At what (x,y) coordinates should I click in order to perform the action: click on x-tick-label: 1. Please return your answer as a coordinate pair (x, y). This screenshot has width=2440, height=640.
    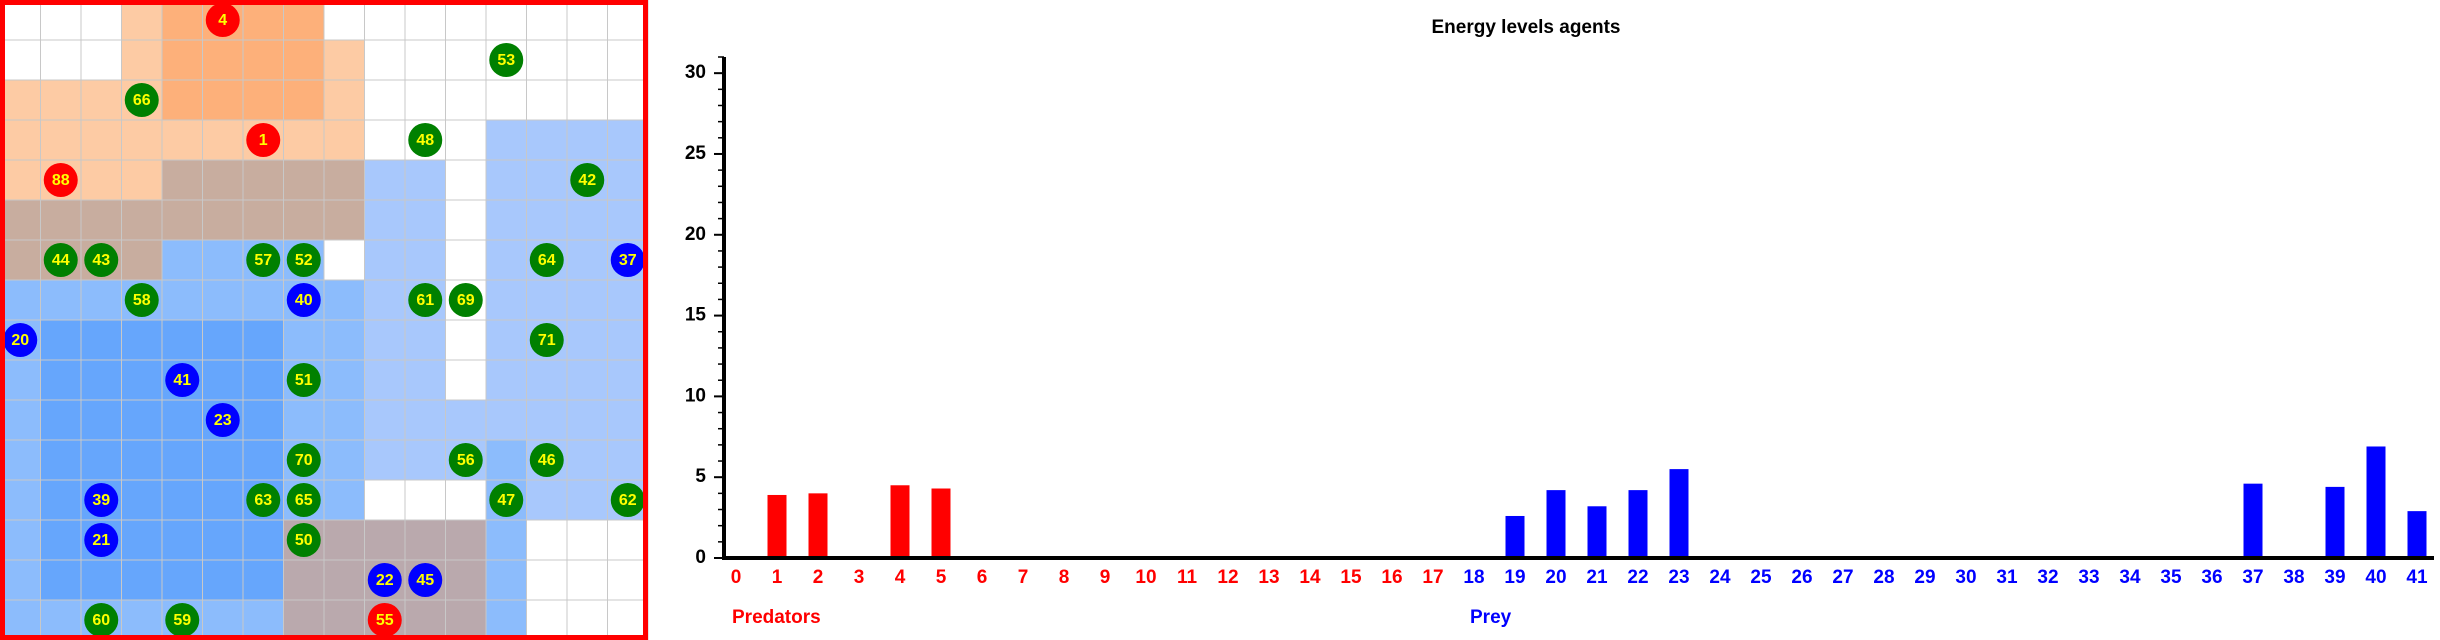
    Looking at the image, I should click on (777, 577).